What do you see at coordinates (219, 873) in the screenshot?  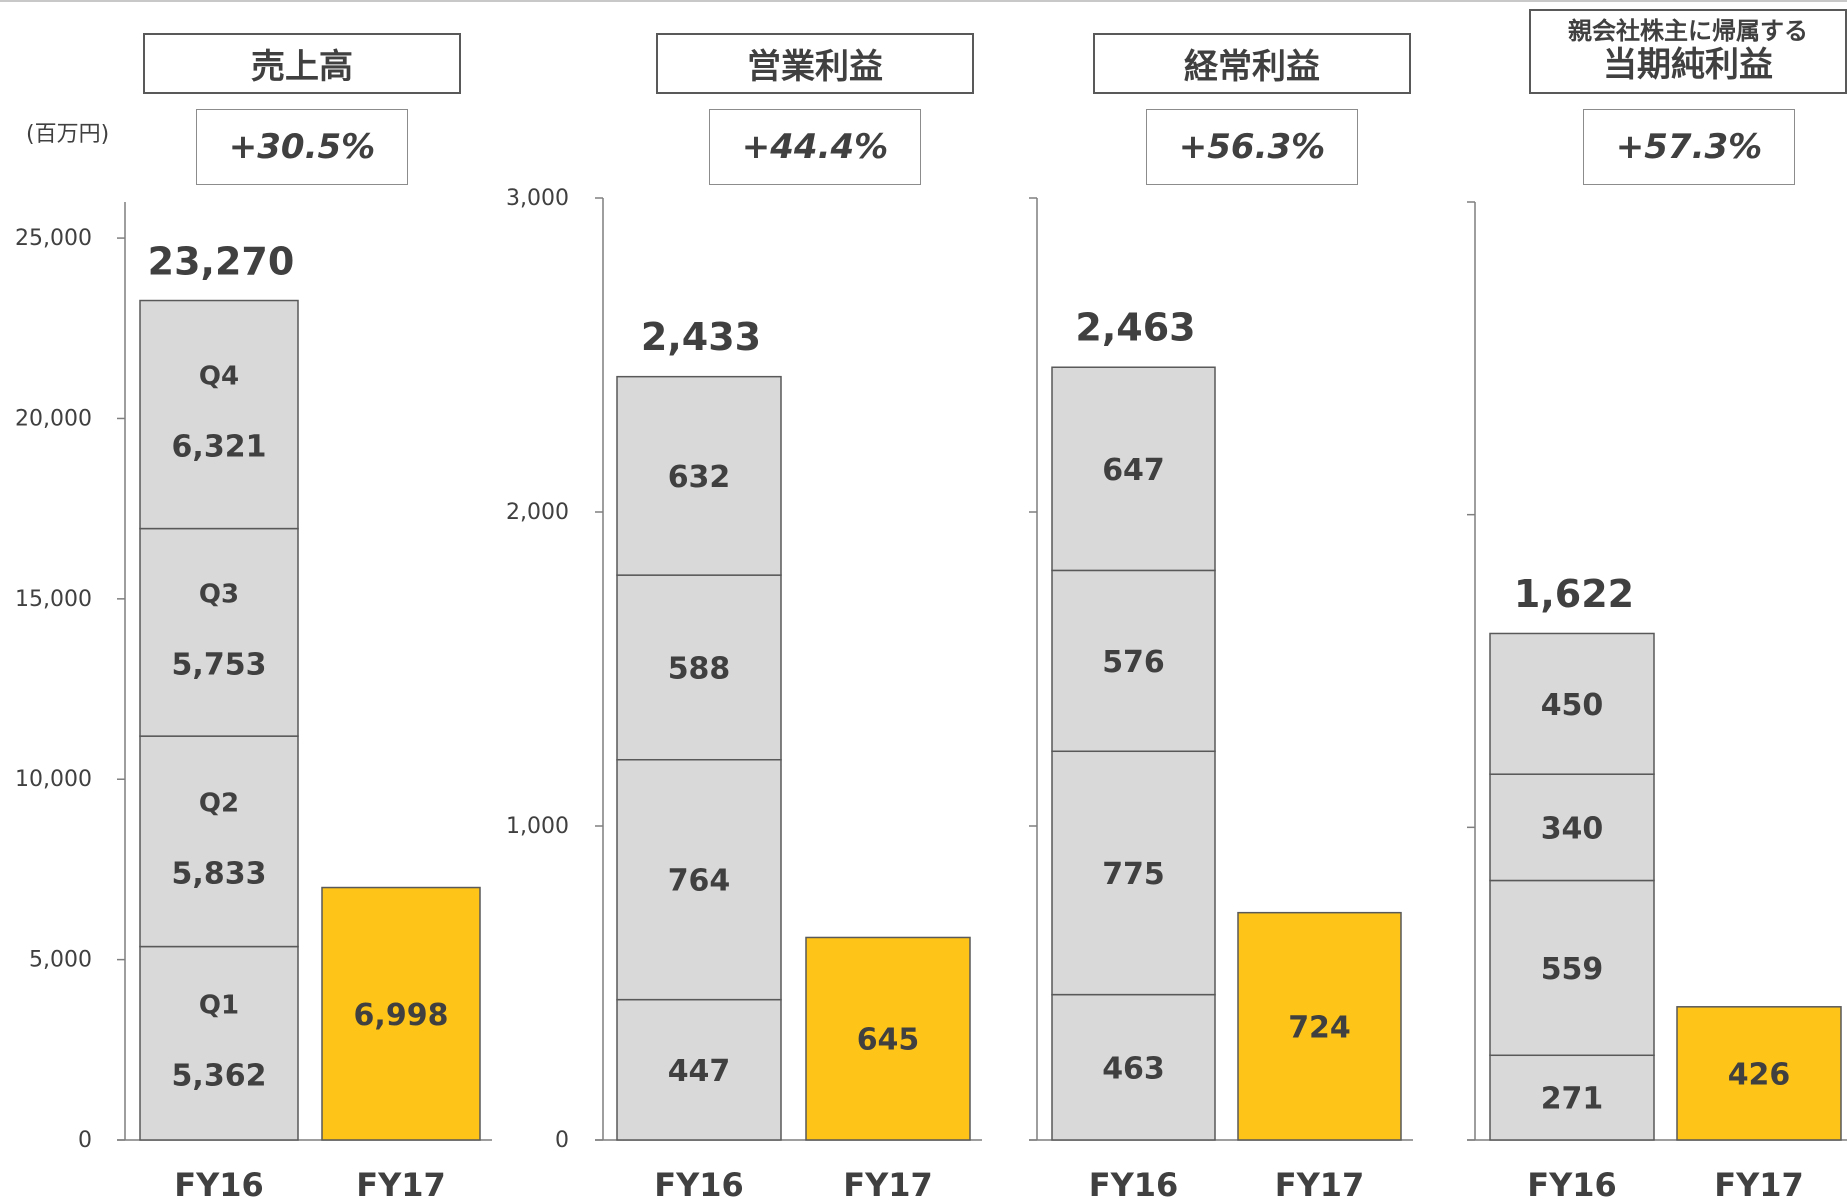 I see `data-label: 5,833` at bounding box center [219, 873].